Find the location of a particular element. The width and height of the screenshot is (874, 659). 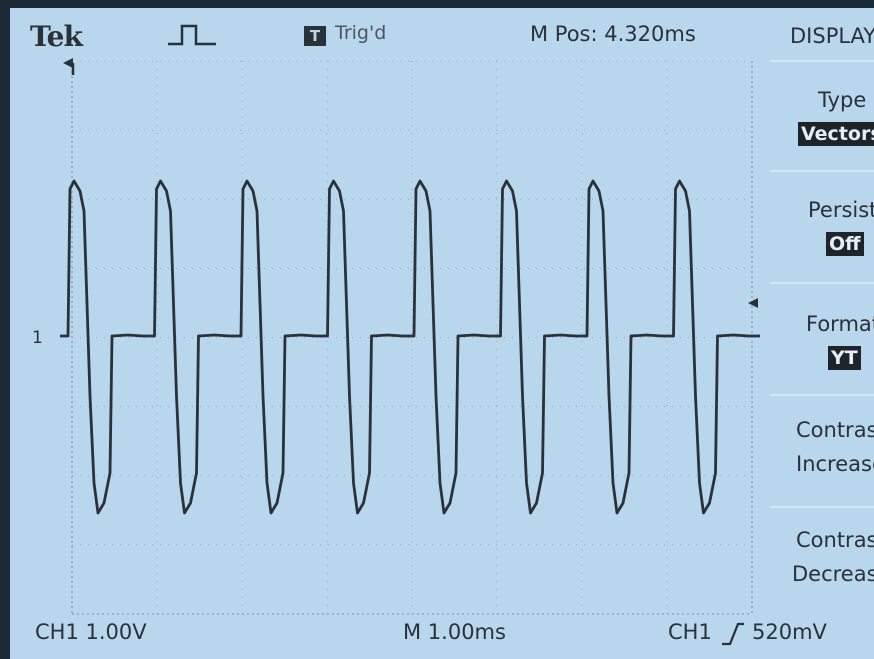

menu-item-persist: Persist Off is located at coordinates (822, 226).